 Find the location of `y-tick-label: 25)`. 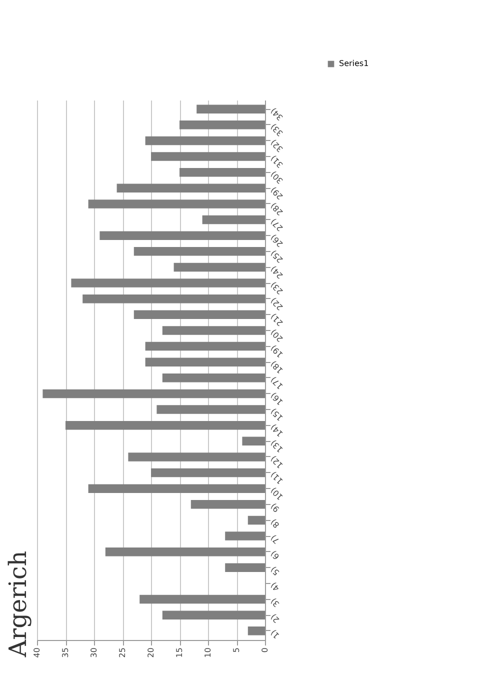

y-tick-label: 25) is located at coordinates (276, 256).